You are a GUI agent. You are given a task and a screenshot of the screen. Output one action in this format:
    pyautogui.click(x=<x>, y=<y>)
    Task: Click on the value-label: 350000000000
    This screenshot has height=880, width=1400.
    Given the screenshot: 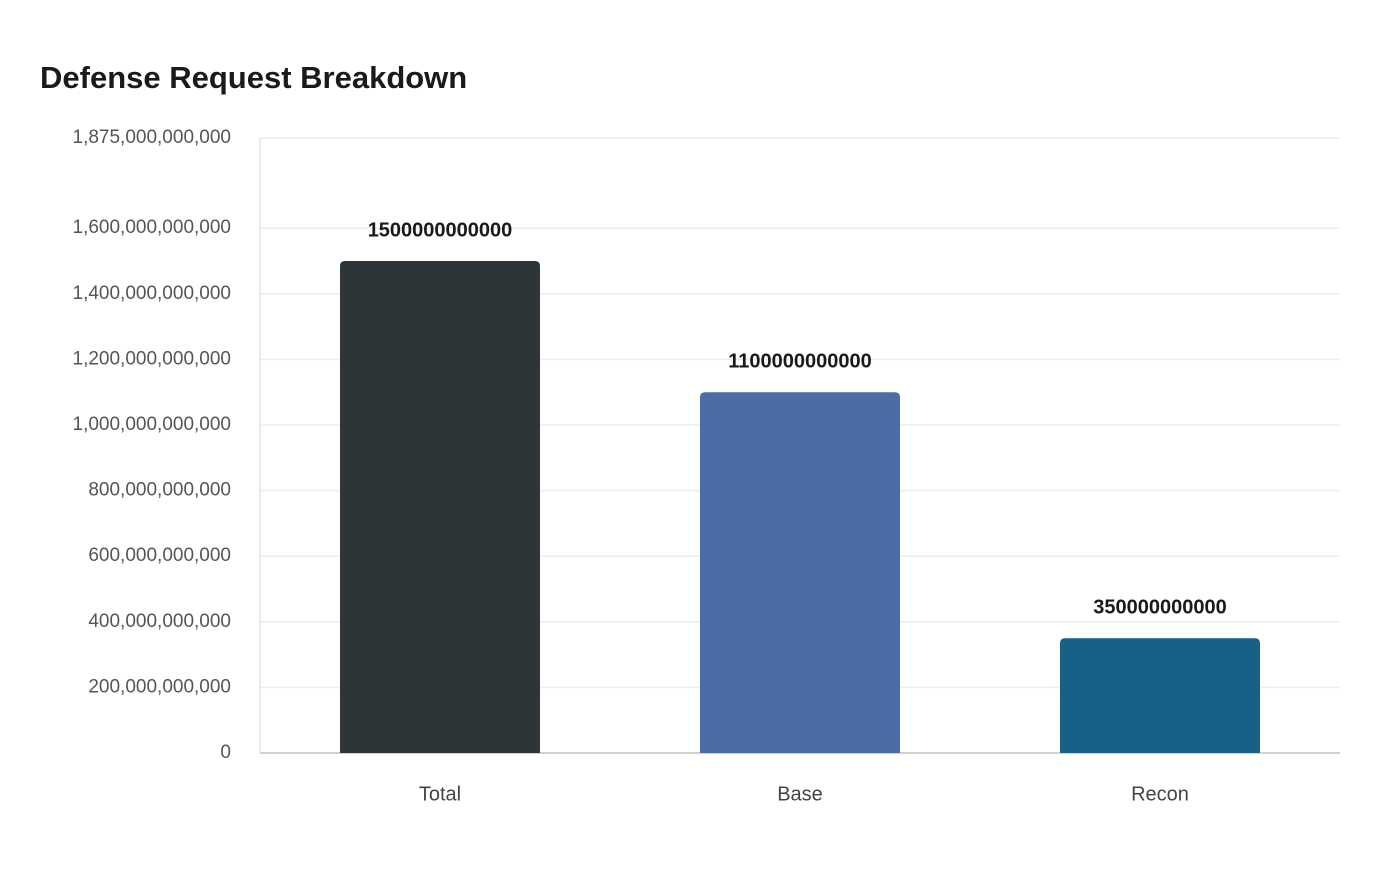 What is the action you would take?
    pyautogui.click(x=1159, y=607)
    